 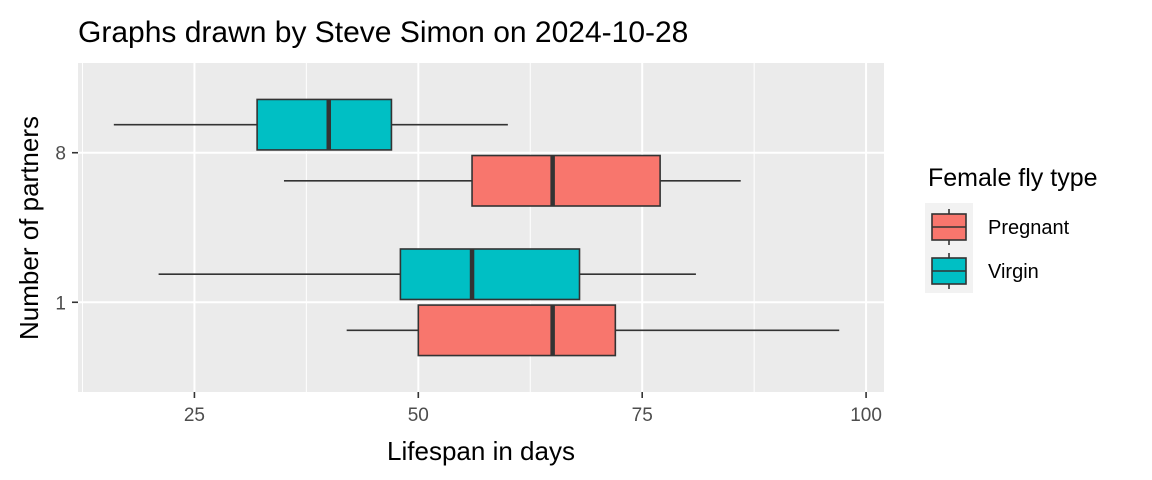 I want to click on x-tick-label: 25, so click(x=194, y=415).